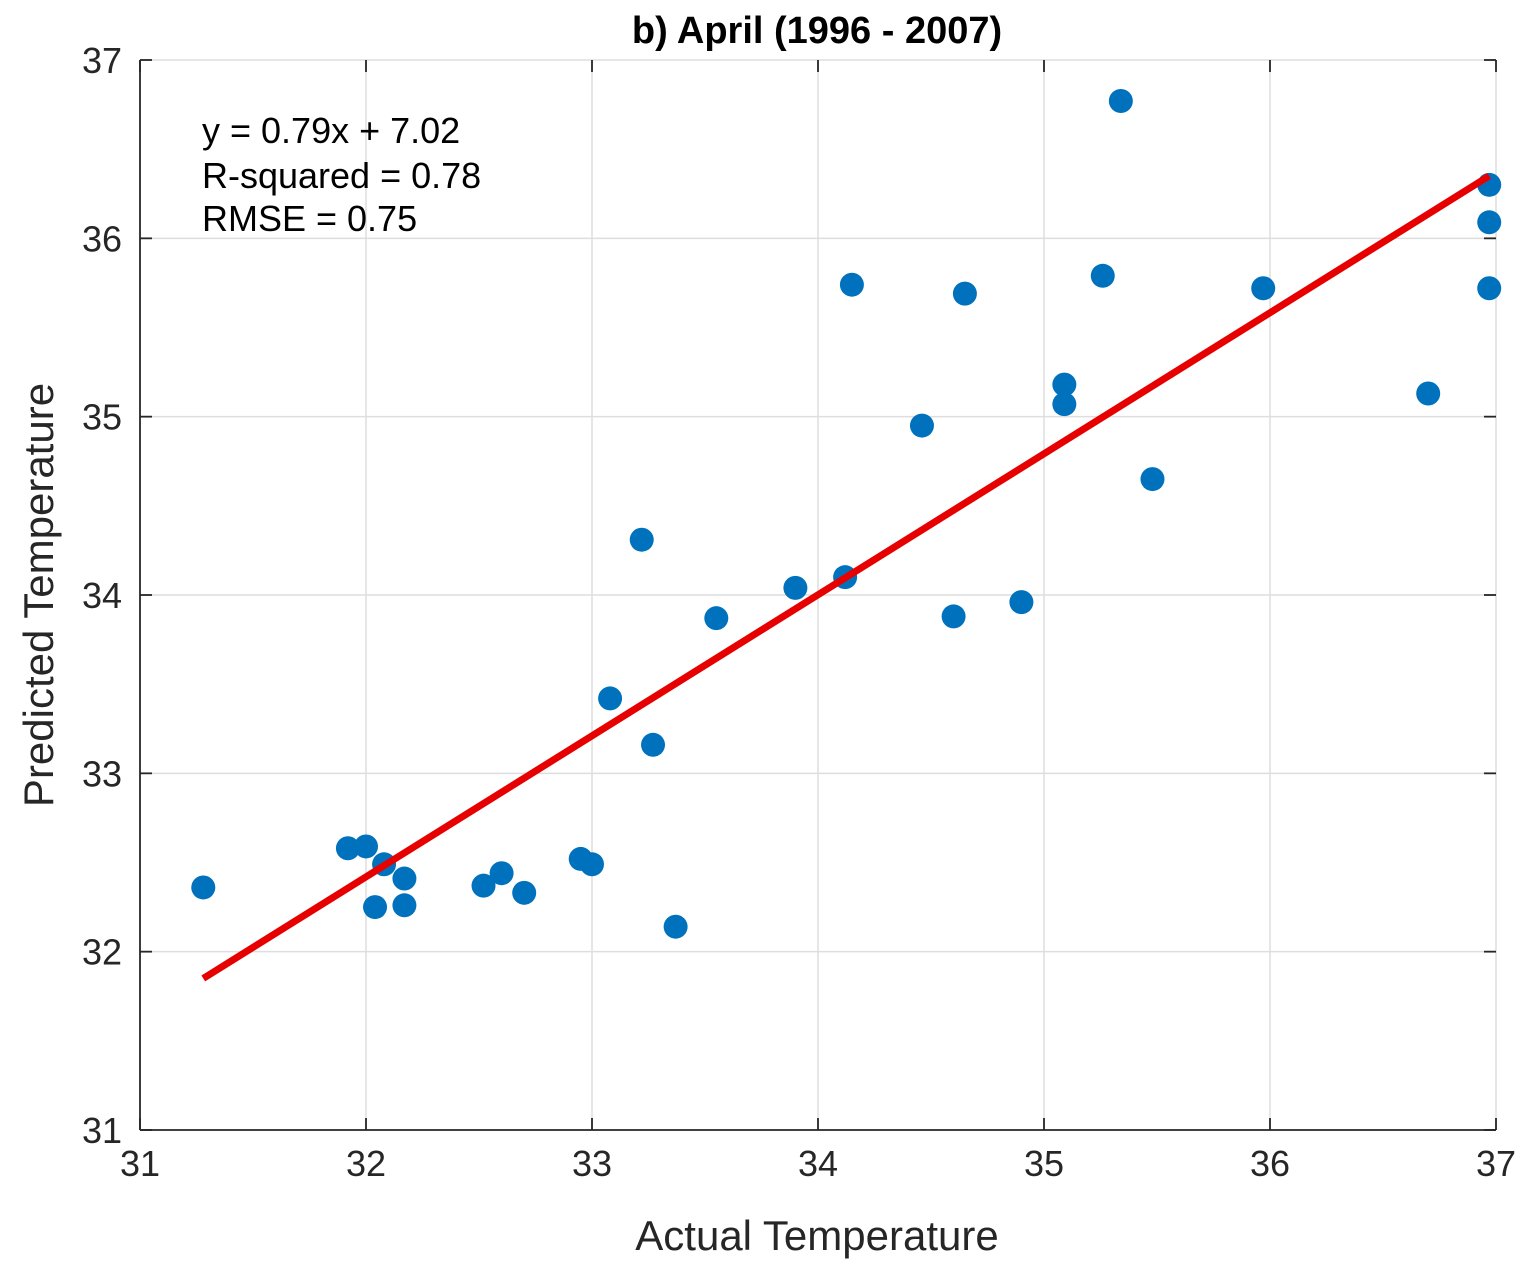  What do you see at coordinates (102, 595) in the screenshot?
I see `y-tick-label: 34` at bounding box center [102, 595].